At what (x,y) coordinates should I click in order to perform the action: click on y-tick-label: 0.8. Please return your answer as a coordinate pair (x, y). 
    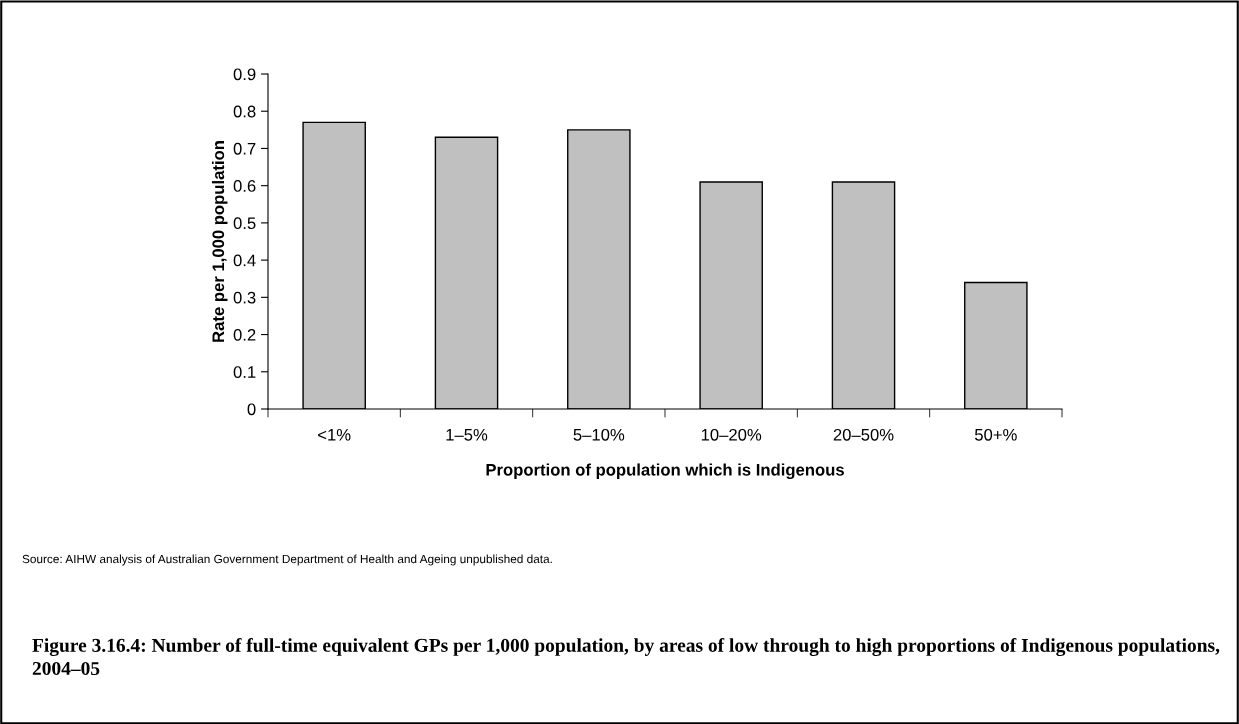
    Looking at the image, I should click on (244, 111).